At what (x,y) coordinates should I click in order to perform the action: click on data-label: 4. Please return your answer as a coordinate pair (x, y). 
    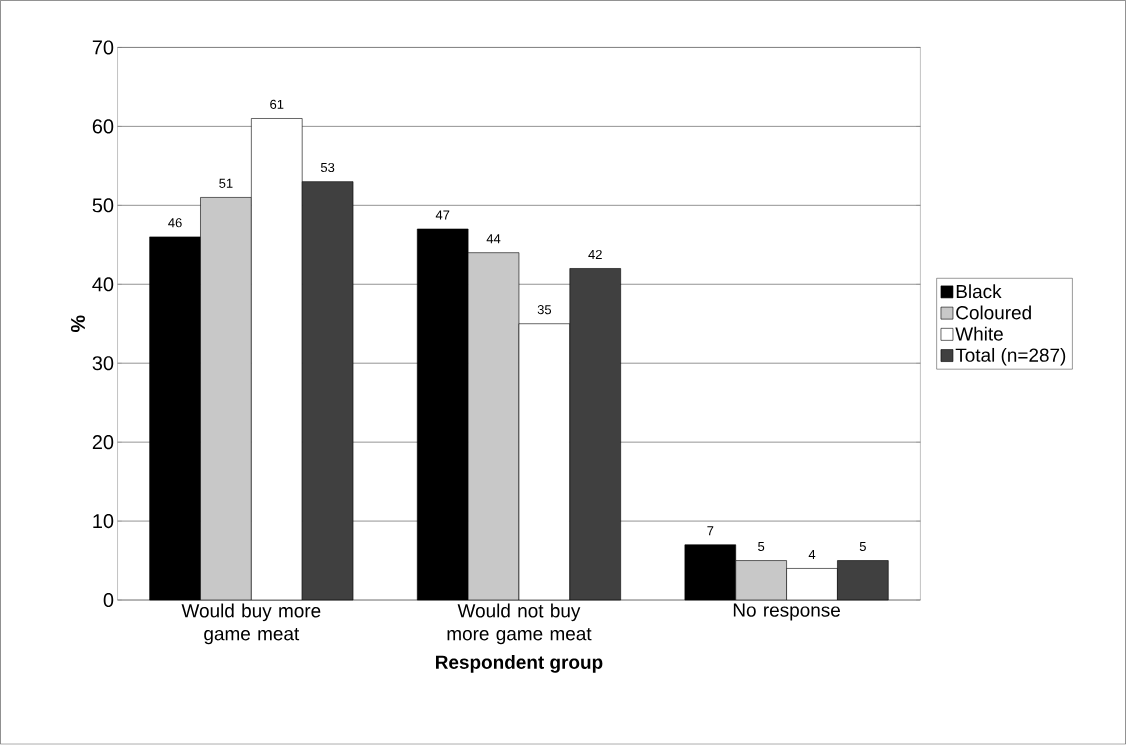
    Looking at the image, I should click on (812, 555).